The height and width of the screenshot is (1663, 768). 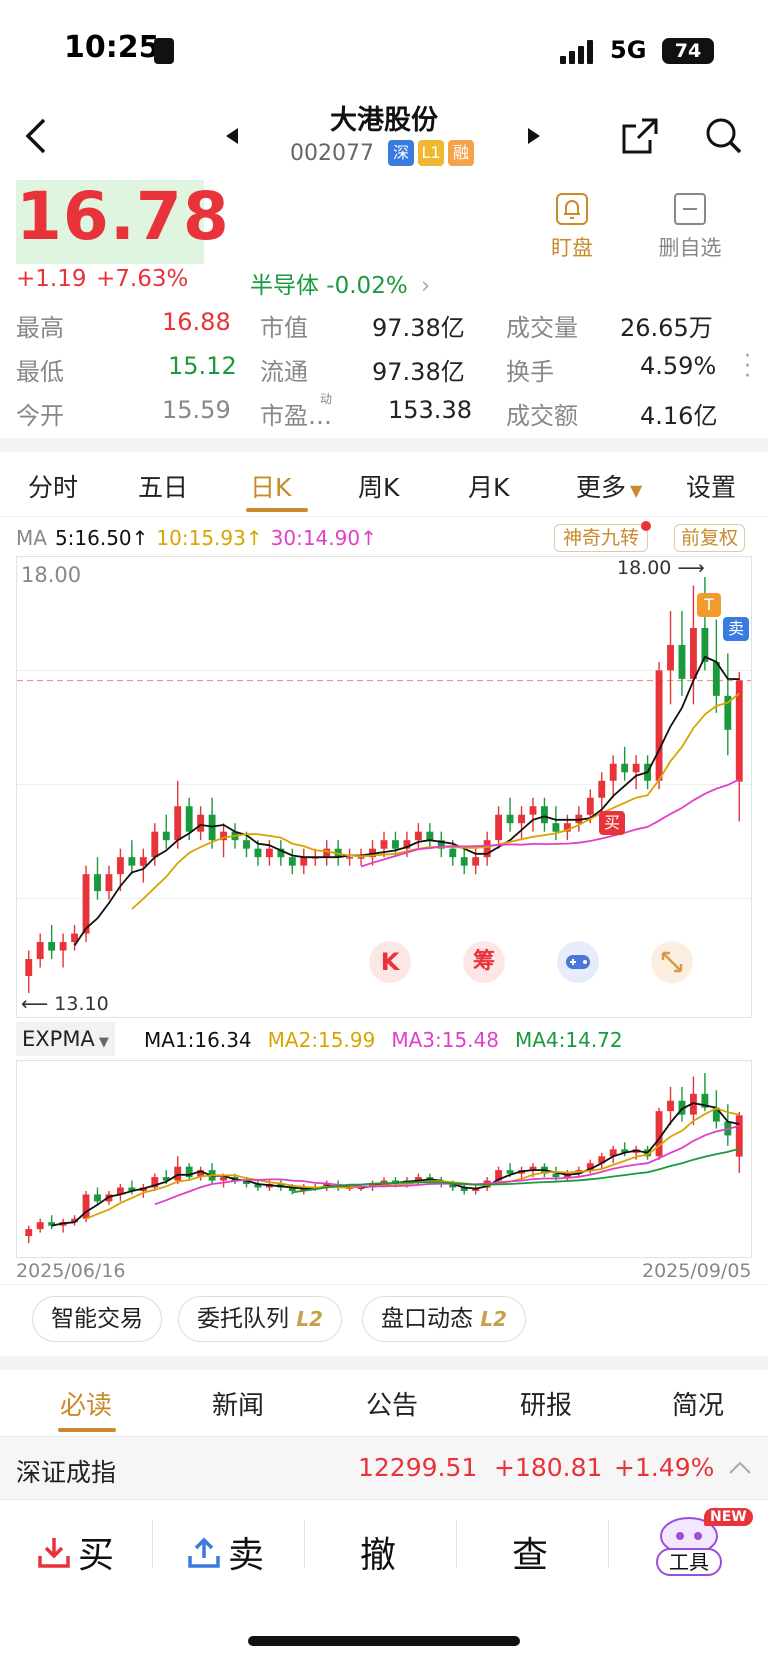 I want to click on tab-more: 更多 ▼, so click(x=609, y=486).